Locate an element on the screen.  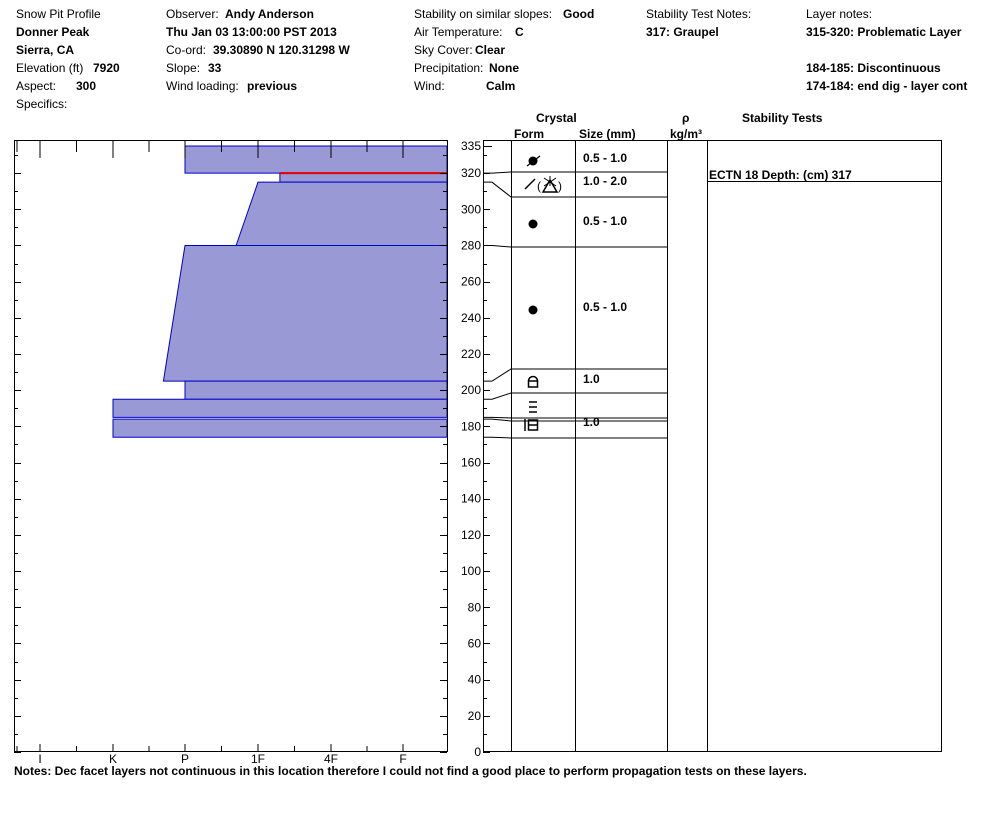
crystal-size: 1.0 - 2.0 is located at coordinates (605, 181).